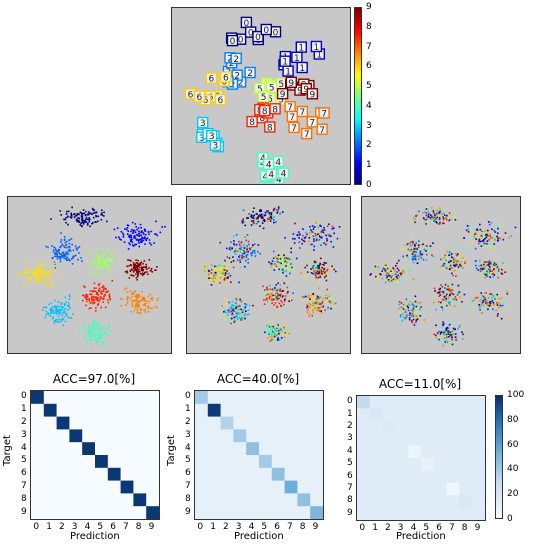  Describe the element at coordinates (292, 118) in the screenshot. I see `digit-thumbnail-label: 7` at that location.